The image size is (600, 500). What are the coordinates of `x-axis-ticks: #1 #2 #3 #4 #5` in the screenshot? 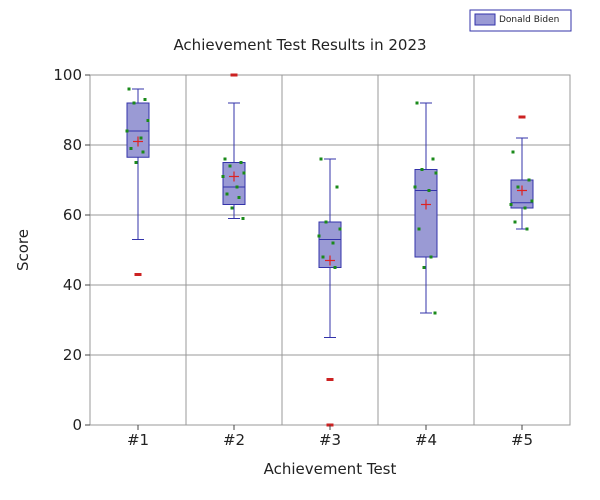 It's located at (330, 437).